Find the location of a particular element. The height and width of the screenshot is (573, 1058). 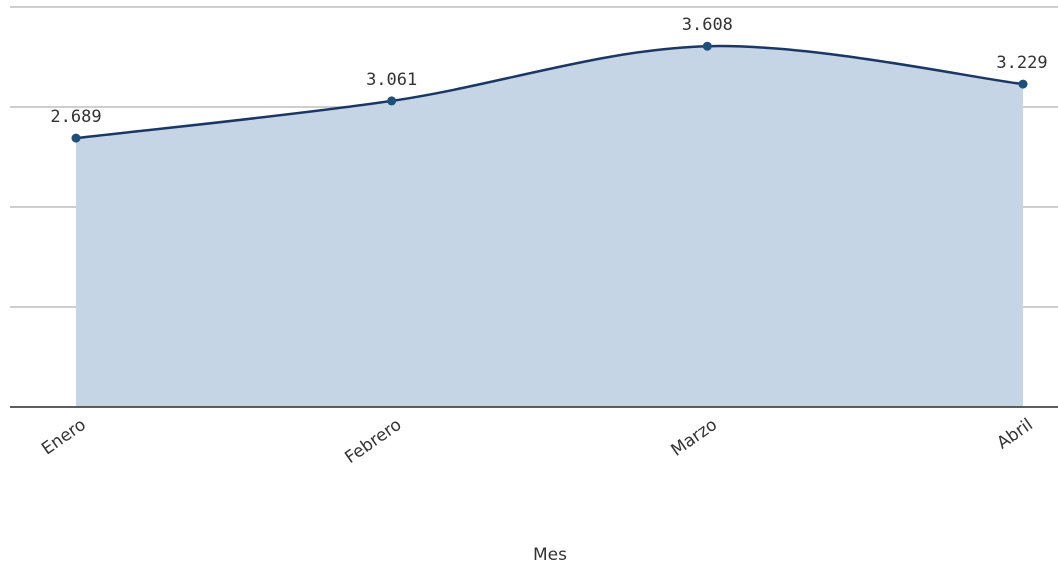

x-tick-label: Febrero is located at coordinates (373, 441).